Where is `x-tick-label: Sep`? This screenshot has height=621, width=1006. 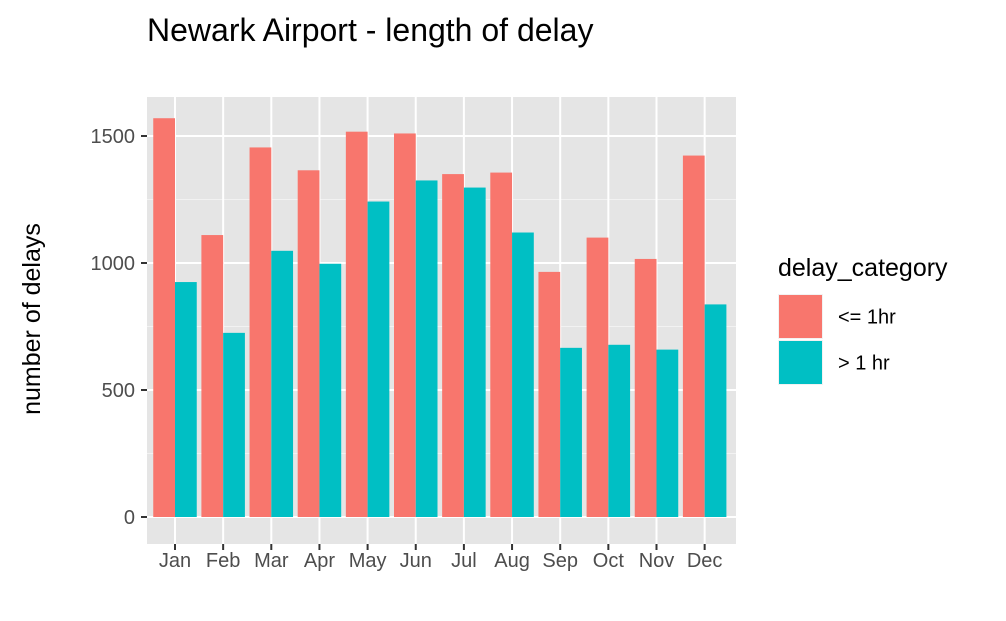 x-tick-label: Sep is located at coordinates (560, 561).